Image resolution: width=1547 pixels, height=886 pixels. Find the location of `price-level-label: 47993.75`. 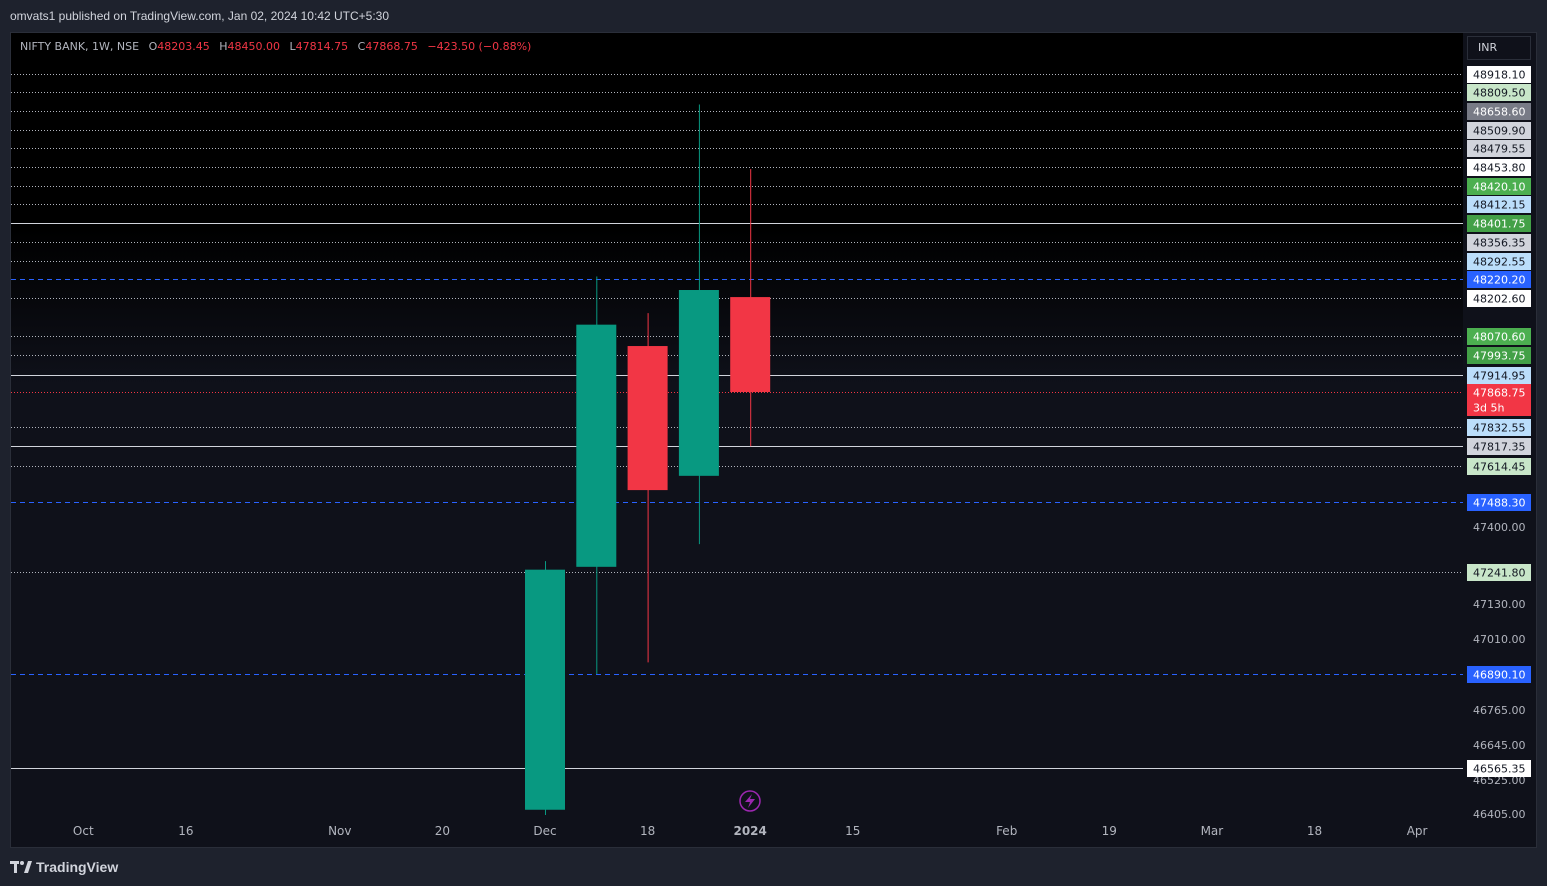

price-level-label: 47993.75 is located at coordinates (1499, 356).